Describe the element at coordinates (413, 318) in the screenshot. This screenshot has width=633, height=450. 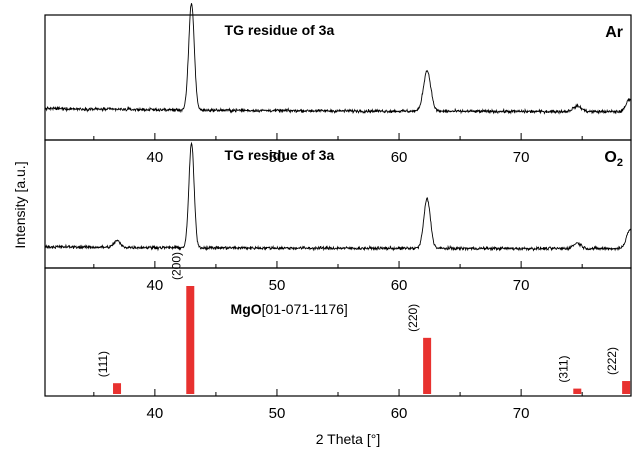
I see `hkl-label: (220)` at that location.